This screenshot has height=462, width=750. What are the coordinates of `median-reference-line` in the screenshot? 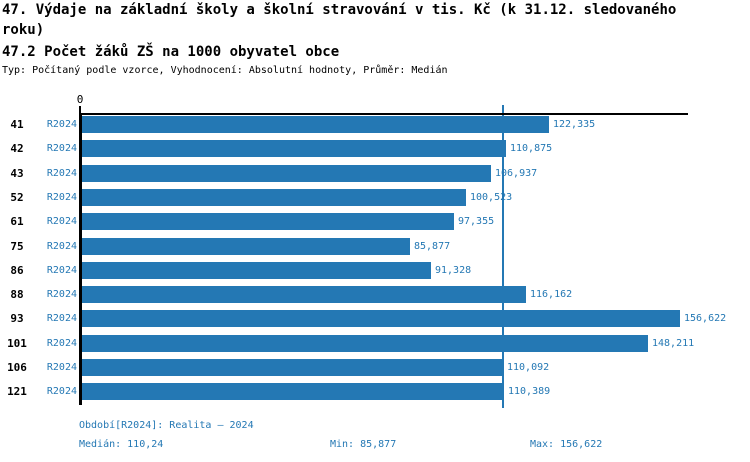 It's located at (503, 256).